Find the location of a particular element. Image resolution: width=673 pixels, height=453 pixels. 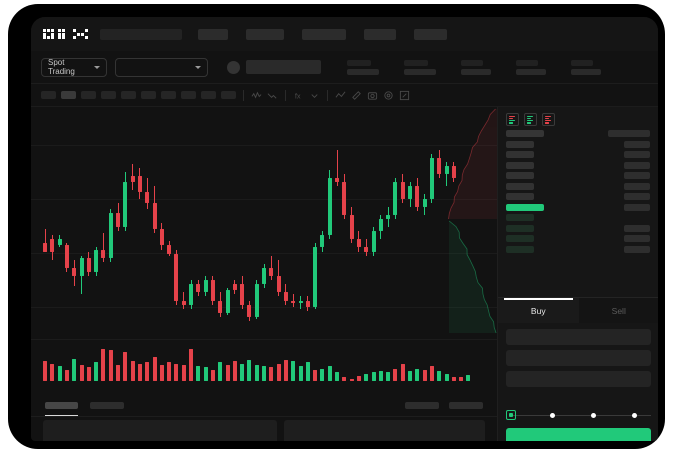

tab-open-orders is located at coordinates (61, 409).